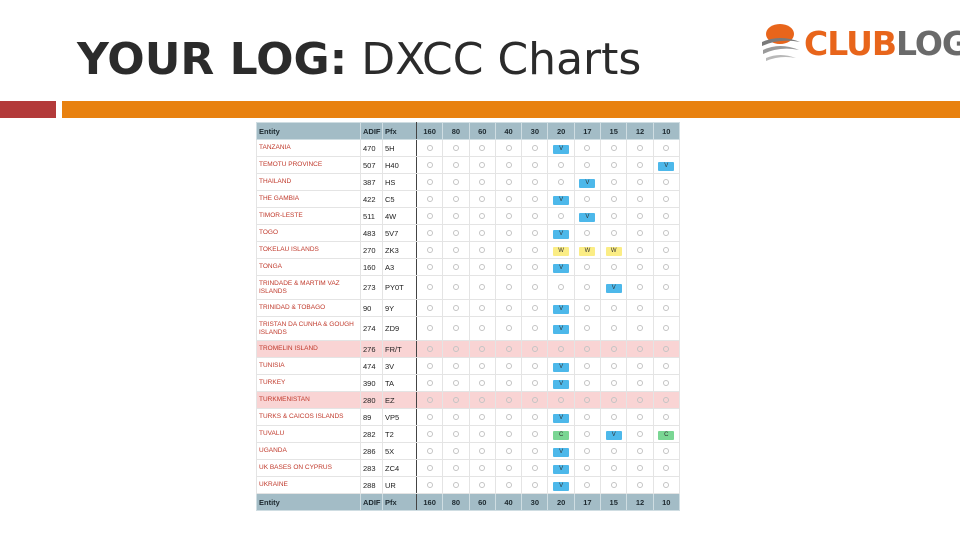 The width and height of the screenshot is (960, 540). Describe the element at coordinates (308, 199) in the screenshot. I see `entity-link: THE GAMBIA` at that location.